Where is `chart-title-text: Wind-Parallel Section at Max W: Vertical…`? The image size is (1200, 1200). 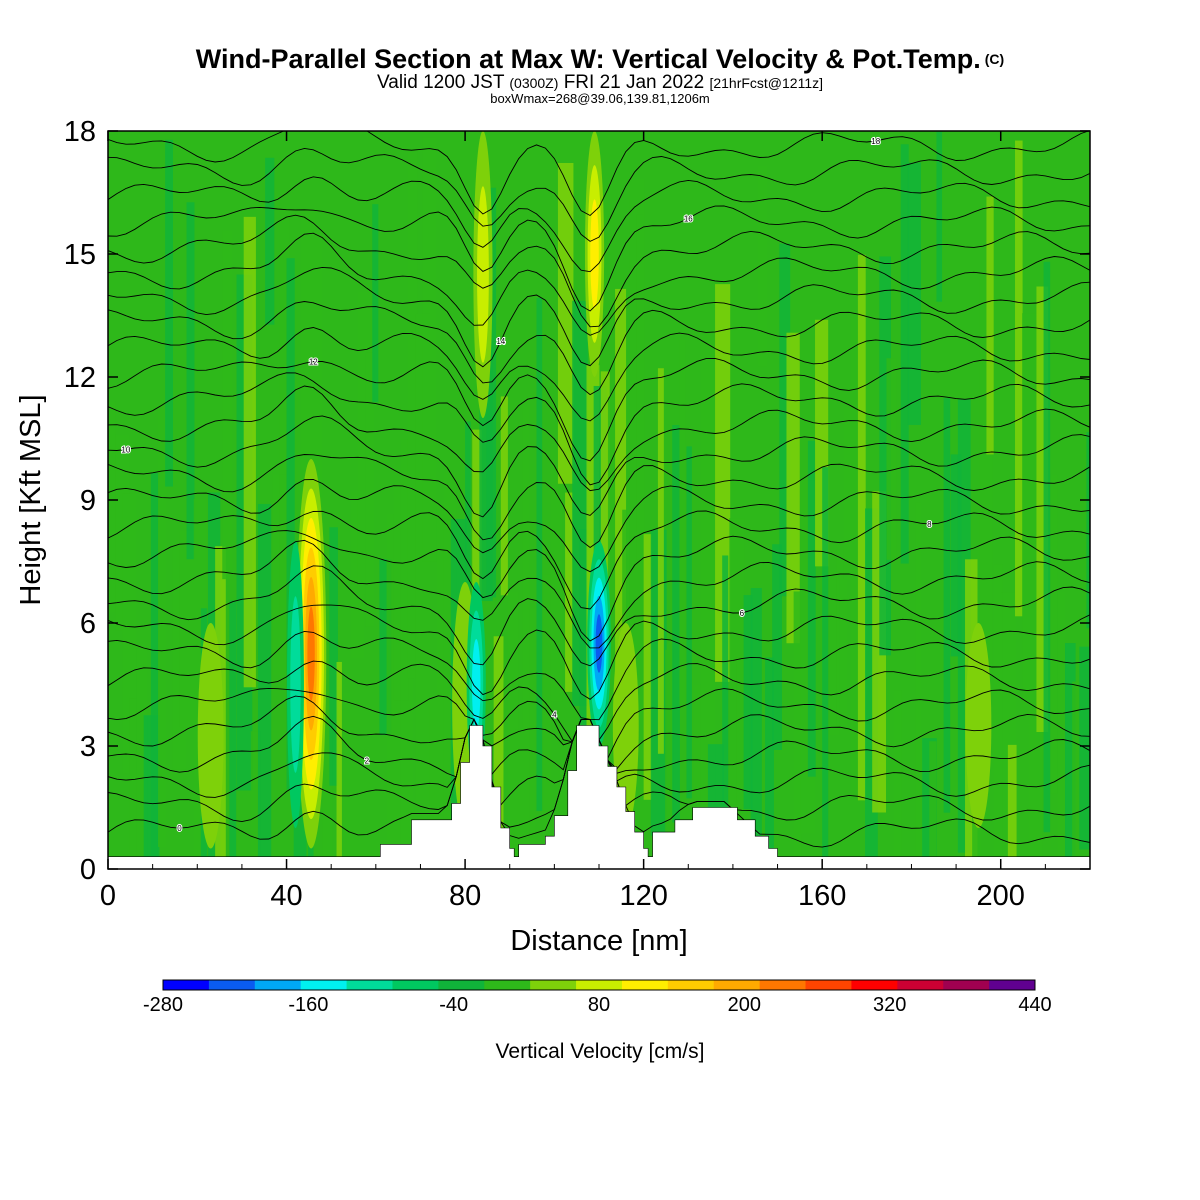
chart-title-text: Wind-Parallel Section at Max W: Vertical… is located at coordinates (588, 59).